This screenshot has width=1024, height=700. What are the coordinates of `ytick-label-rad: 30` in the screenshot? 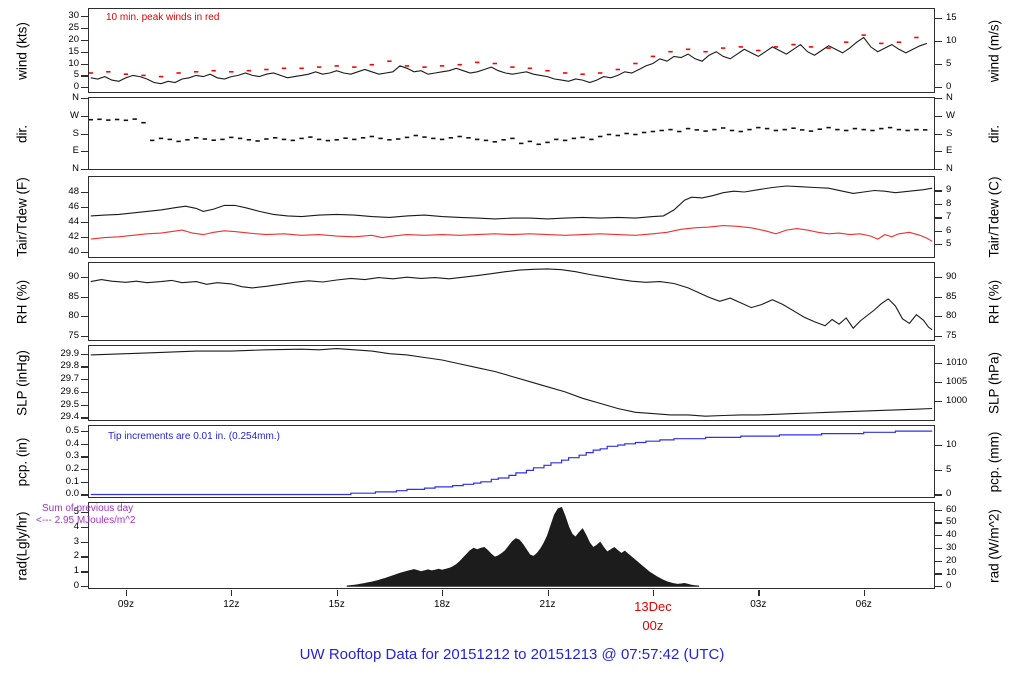 It's located at (951, 547).